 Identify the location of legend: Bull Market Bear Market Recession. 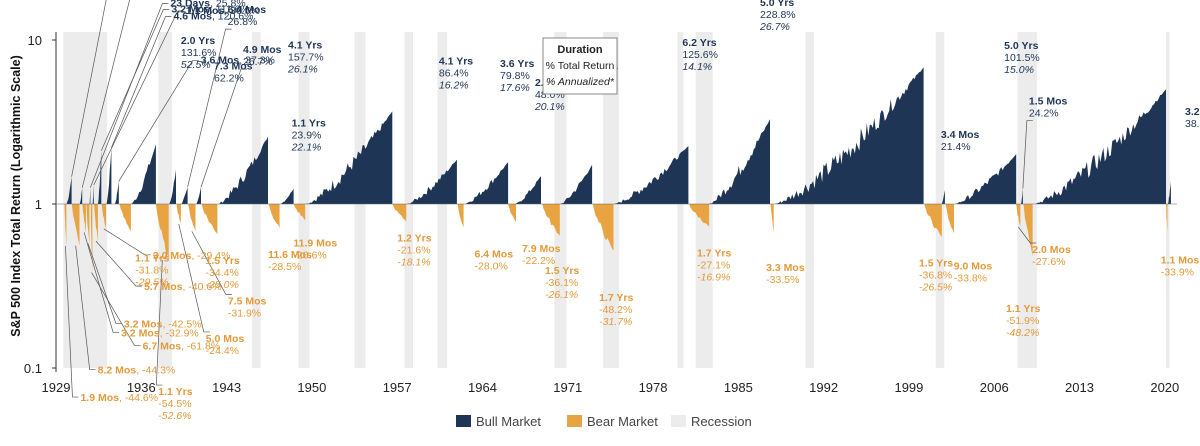
(604, 421).